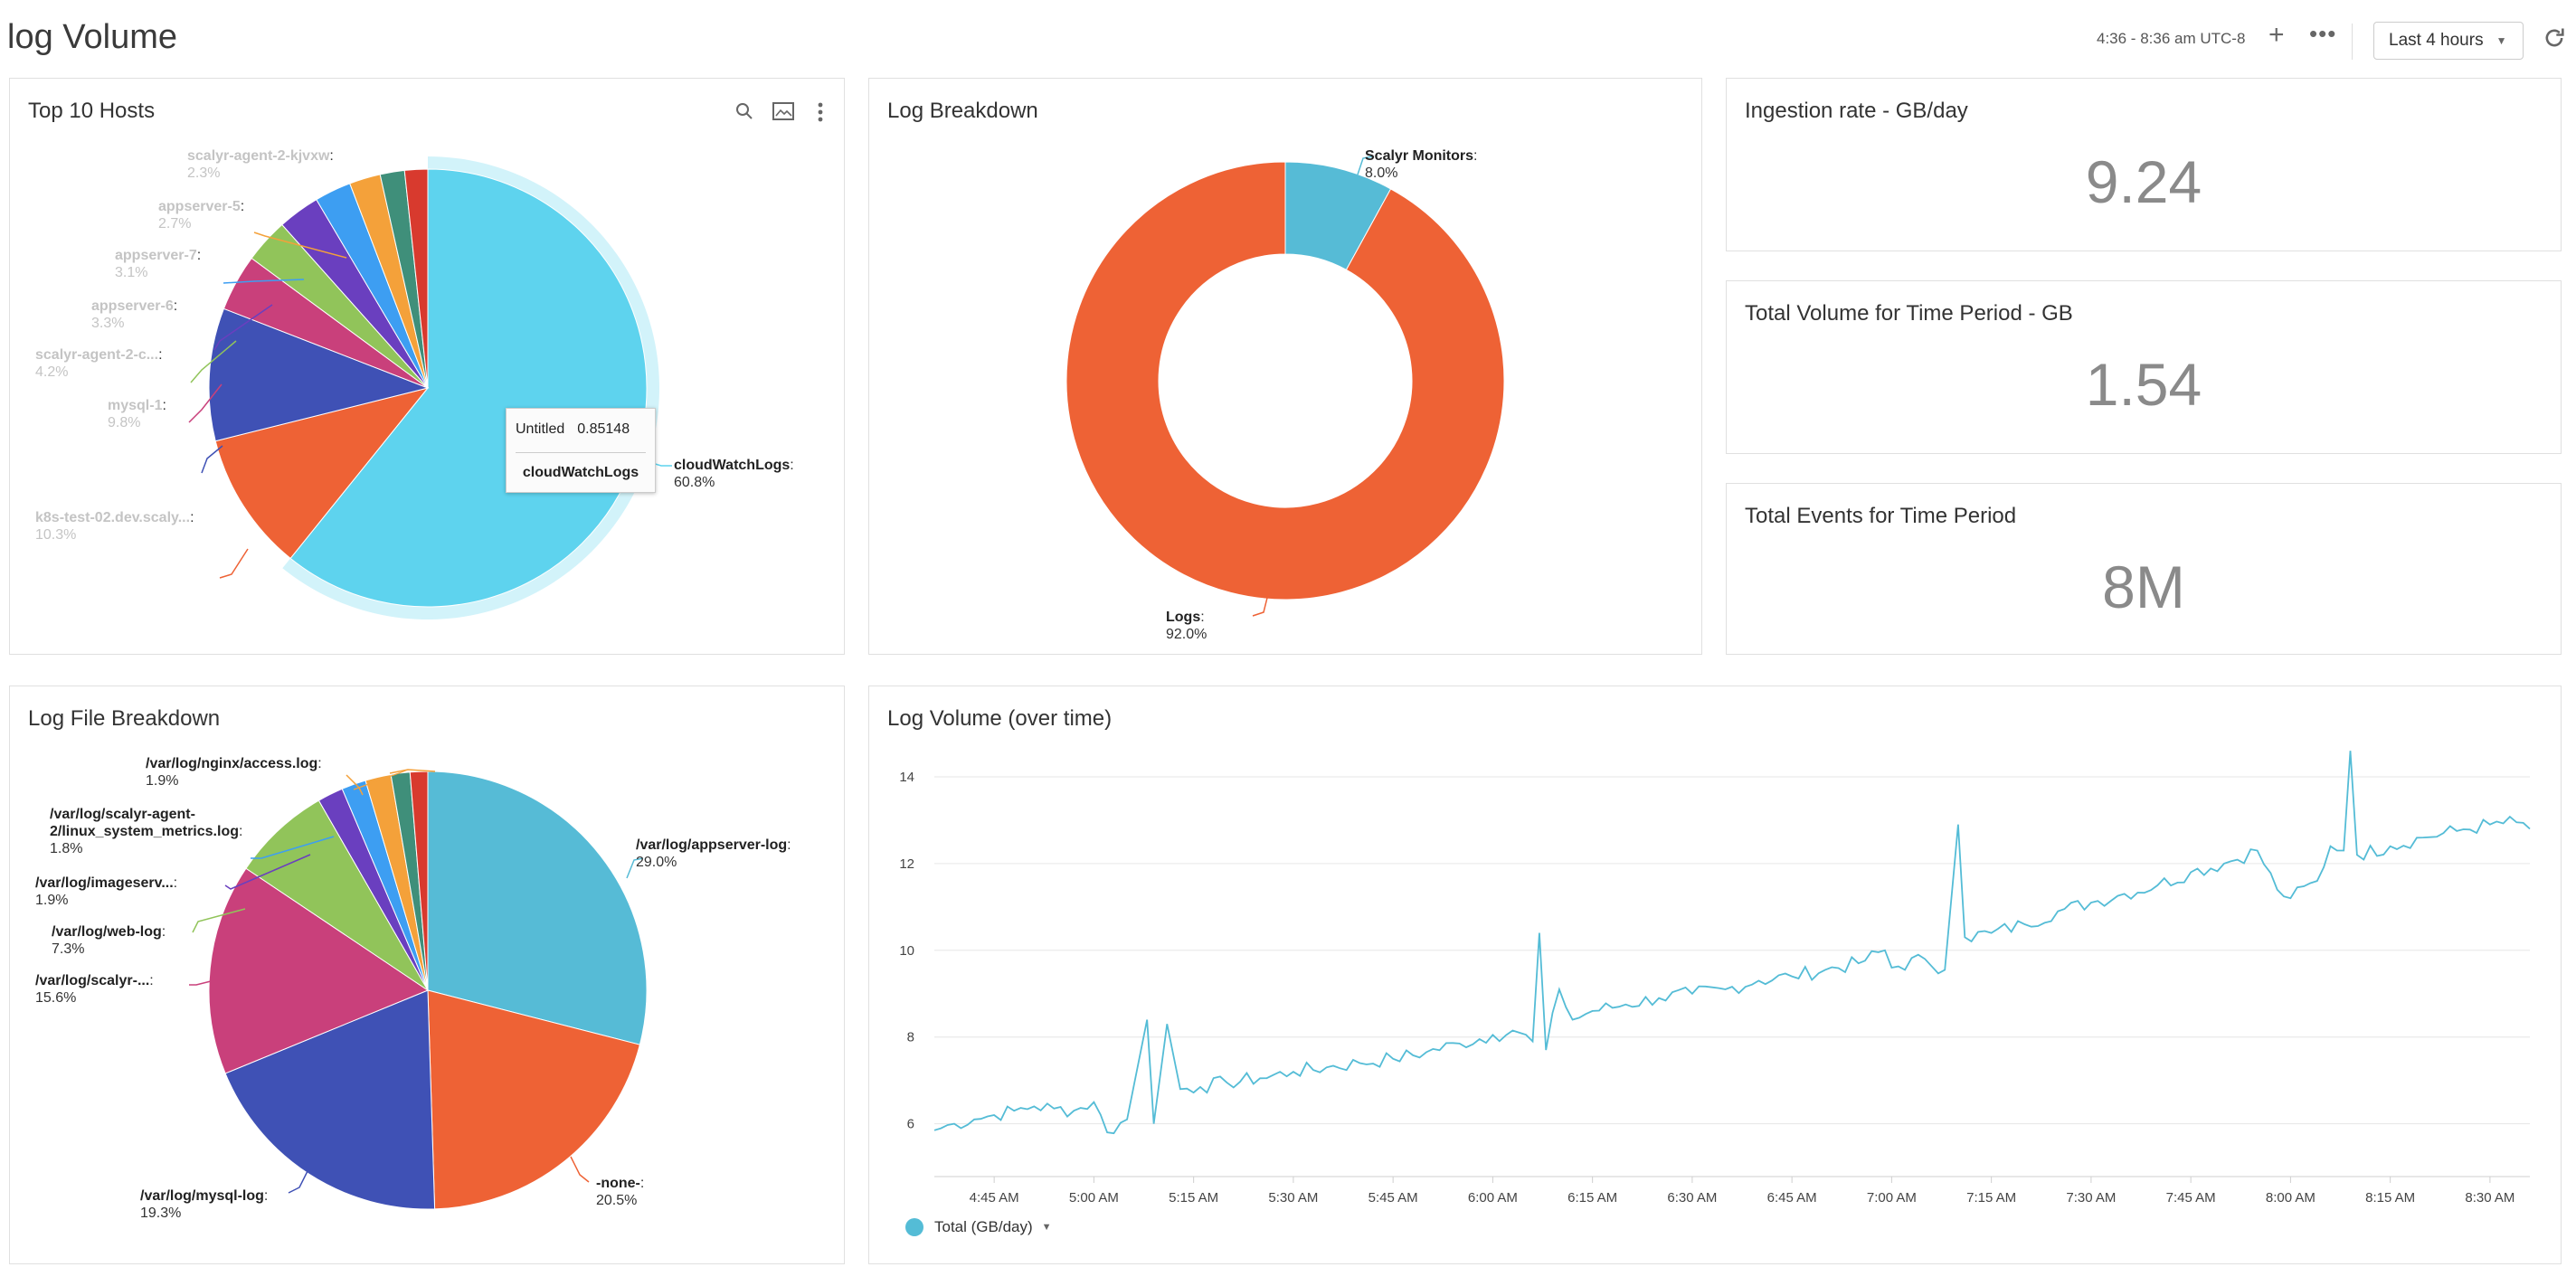  Describe the element at coordinates (234, 772) in the screenshot. I see `pie-label-nginx-access: /var/log/nginx/access.log: 1.9%` at that location.